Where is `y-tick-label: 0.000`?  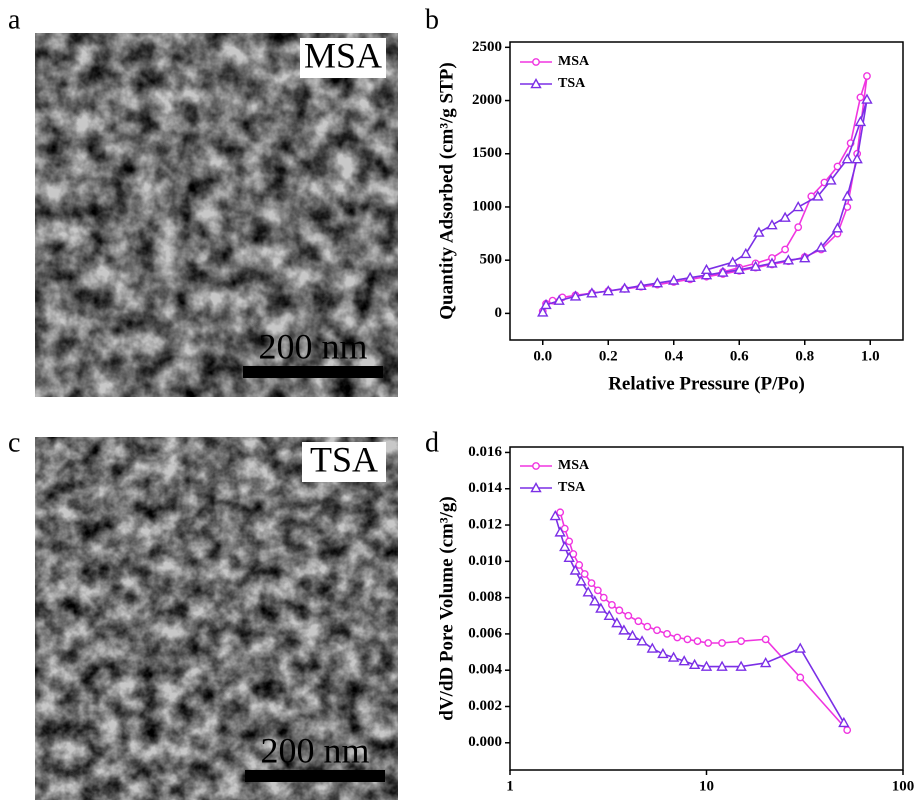
y-tick-label: 0.000 is located at coordinates (485, 742).